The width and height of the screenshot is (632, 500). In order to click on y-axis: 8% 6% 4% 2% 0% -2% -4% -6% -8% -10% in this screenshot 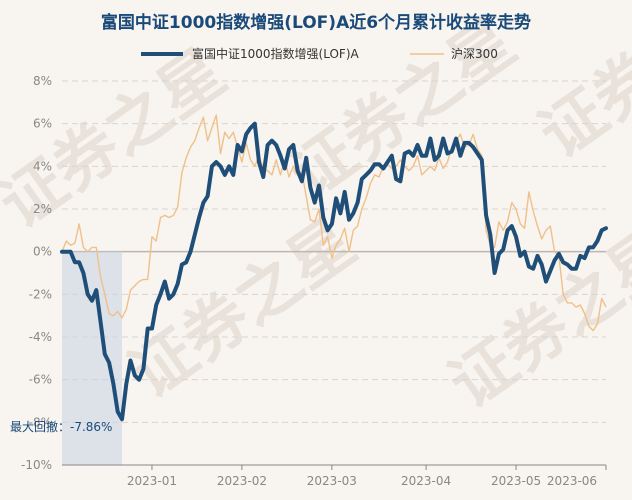, I will do `click(36, 273)`.